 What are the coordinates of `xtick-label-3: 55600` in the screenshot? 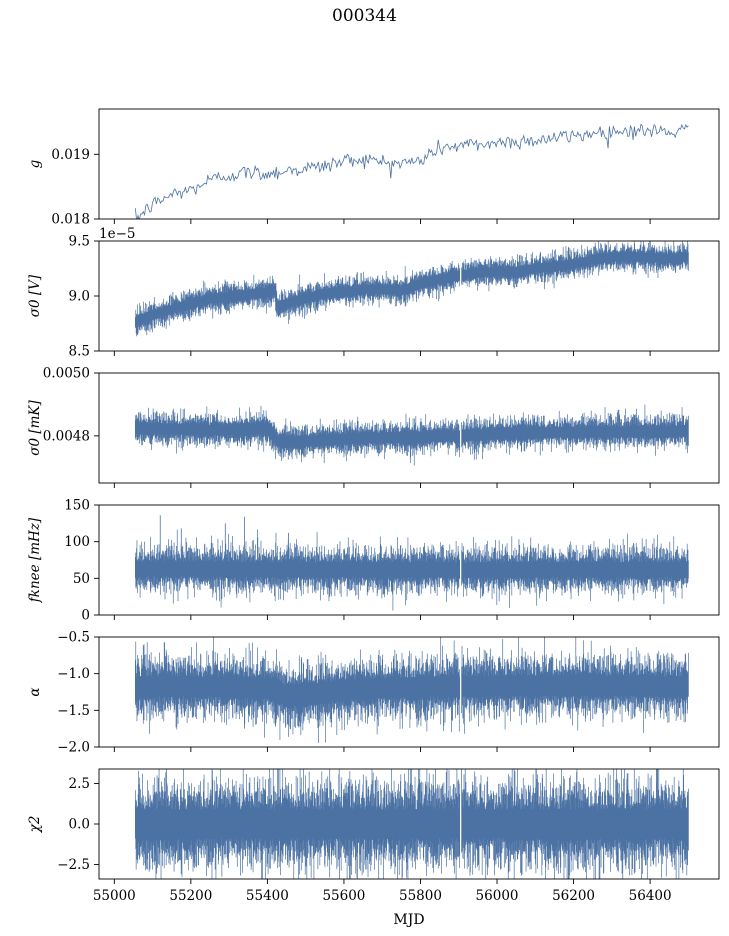 It's located at (343, 896).